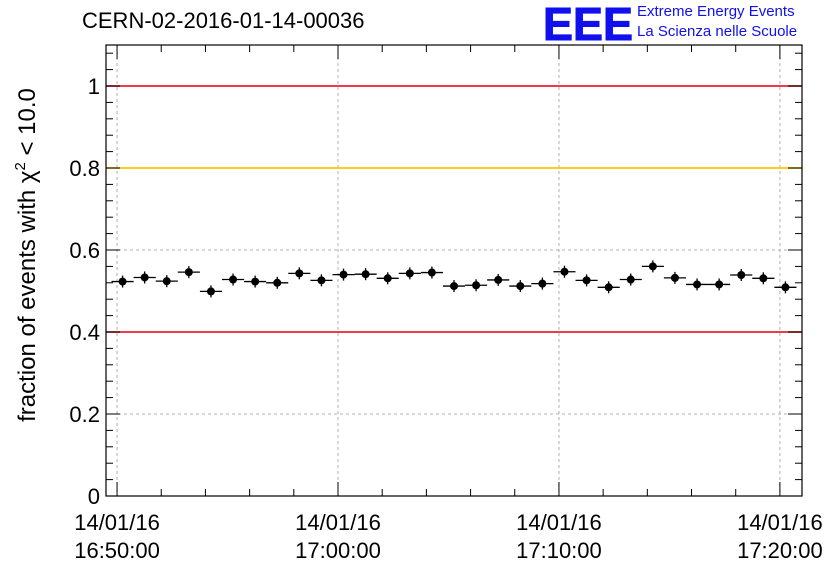 The image size is (836, 572). I want to click on y-tick-label: 0, so click(94, 496).